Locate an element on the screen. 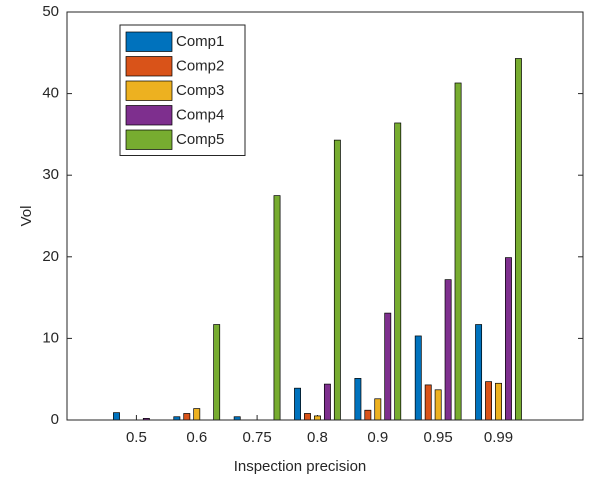  y-tick-label: 40 is located at coordinates (50, 93).